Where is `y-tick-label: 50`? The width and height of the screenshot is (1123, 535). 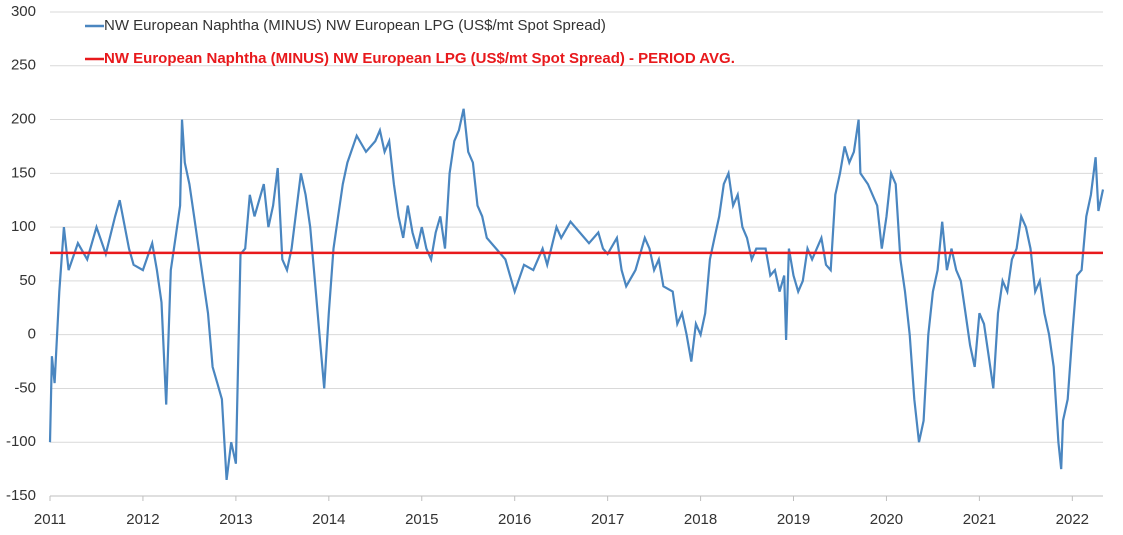 y-tick-label: 50 is located at coordinates (27, 280).